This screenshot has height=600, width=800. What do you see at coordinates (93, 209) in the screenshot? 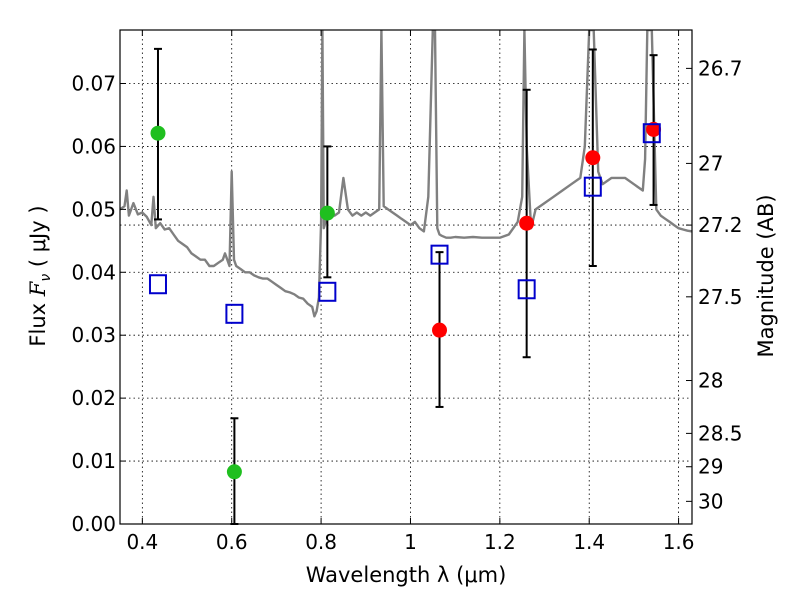
I see `y-tick-label: 0.05` at bounding box center [93, 209].